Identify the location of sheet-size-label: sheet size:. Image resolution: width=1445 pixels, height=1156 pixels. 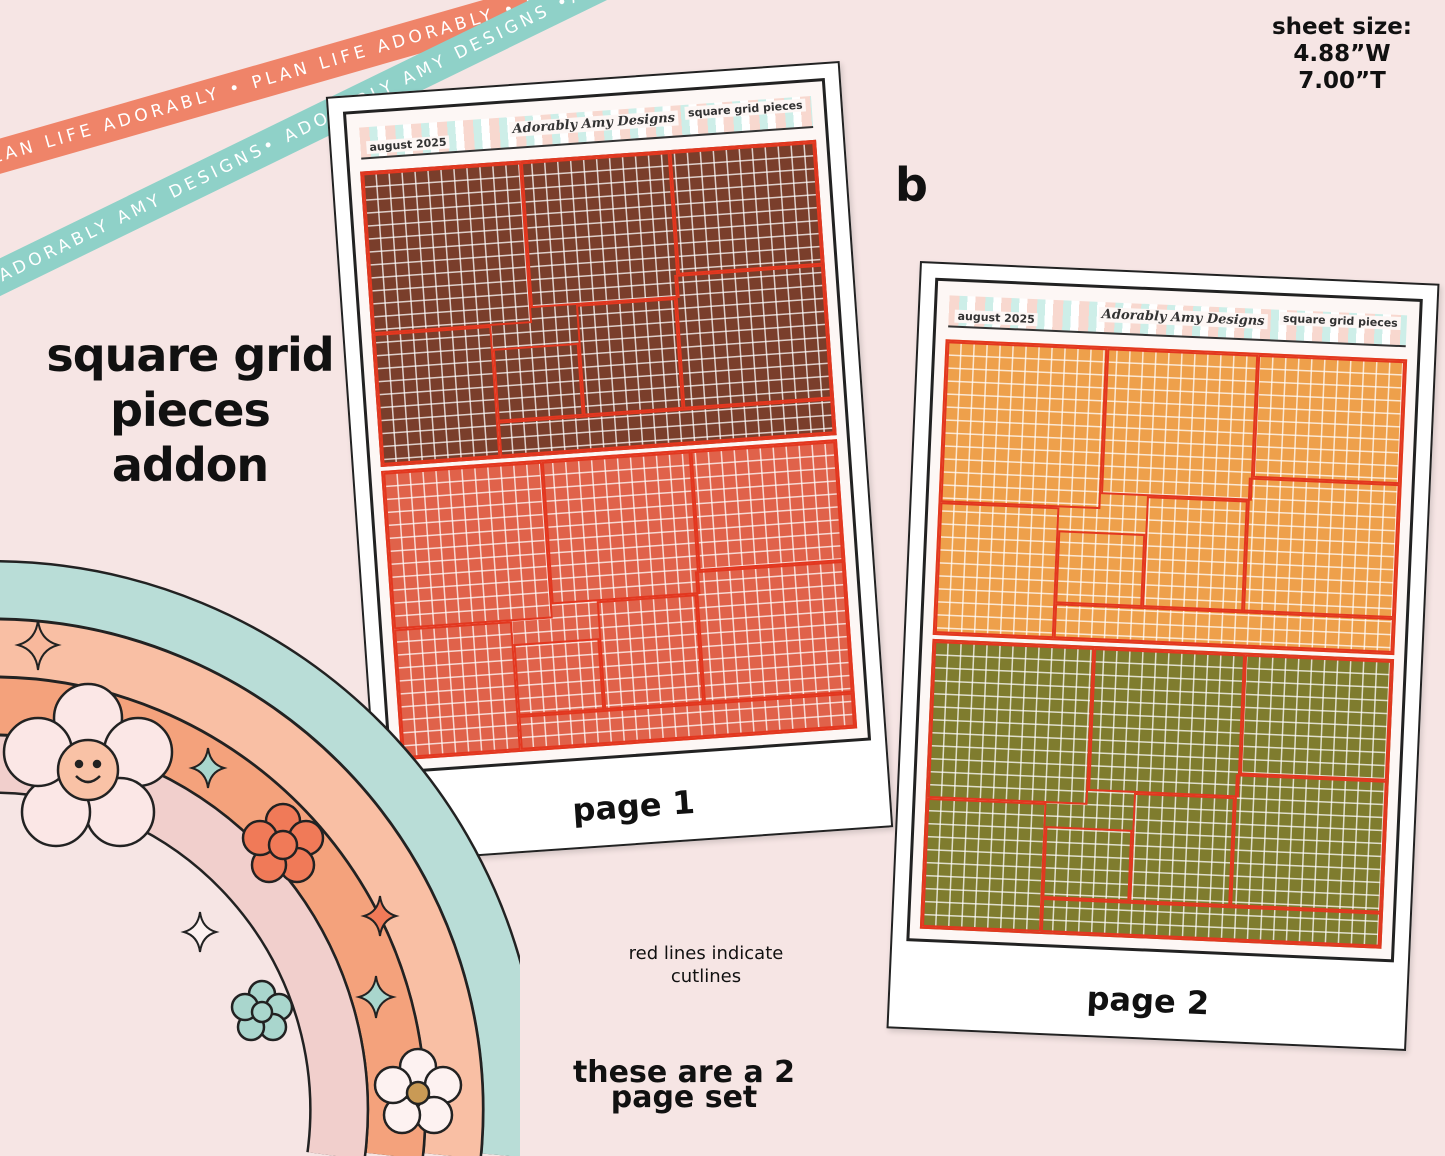
(1342, 27).